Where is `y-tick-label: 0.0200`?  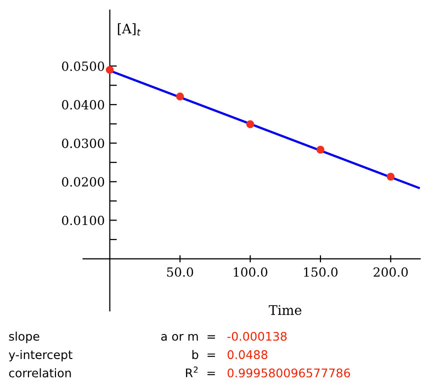
y-tick-label: 0.0200 is located at coordinates (83, 182).